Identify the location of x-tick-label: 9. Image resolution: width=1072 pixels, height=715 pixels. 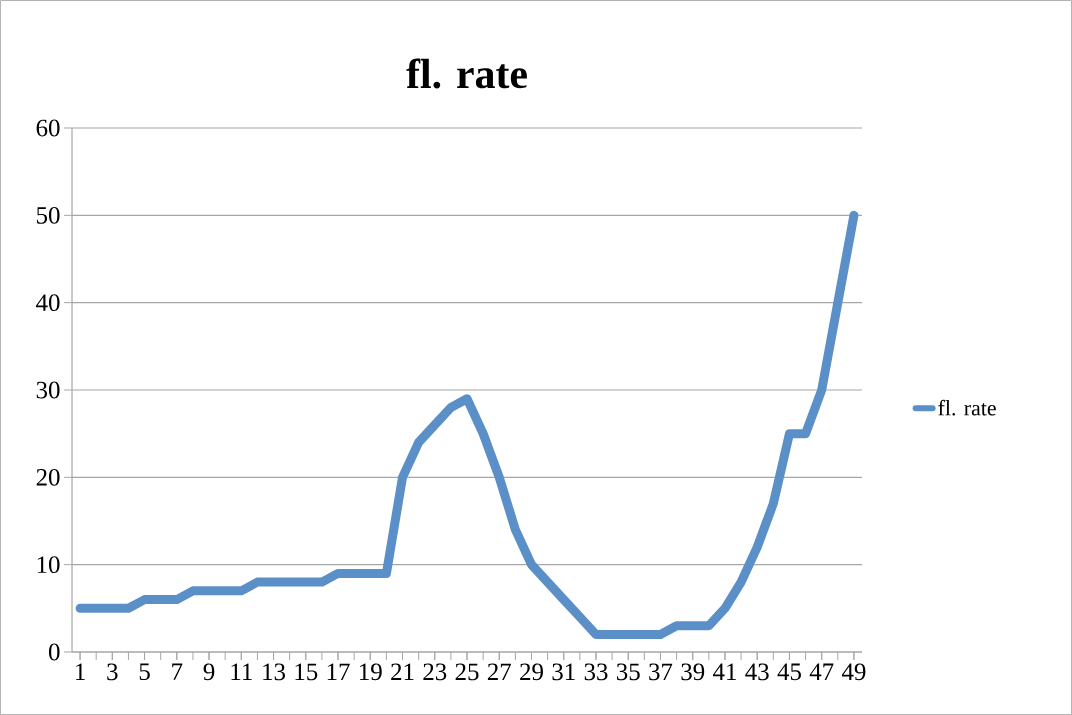
(209, 672).